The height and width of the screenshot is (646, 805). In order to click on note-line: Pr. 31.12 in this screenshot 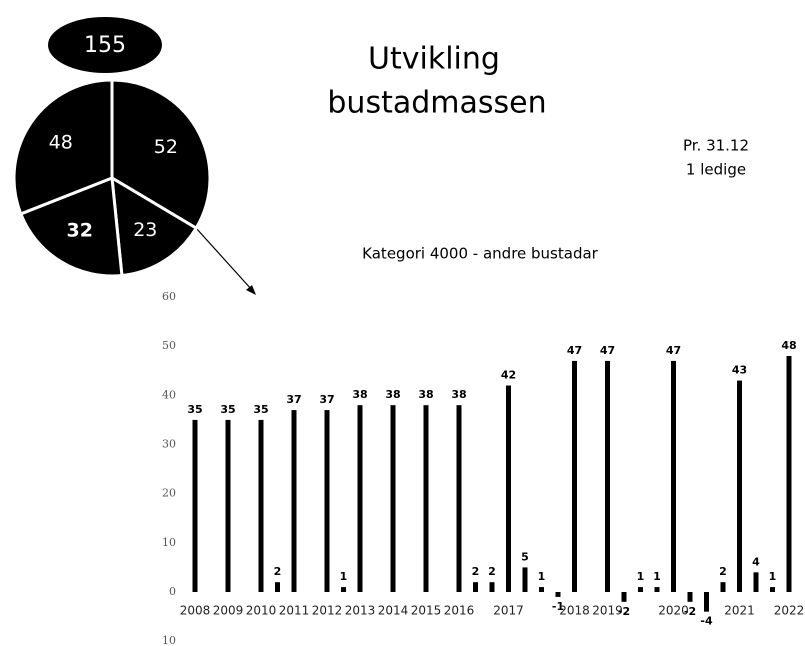, I will do `click(716, 146)`.